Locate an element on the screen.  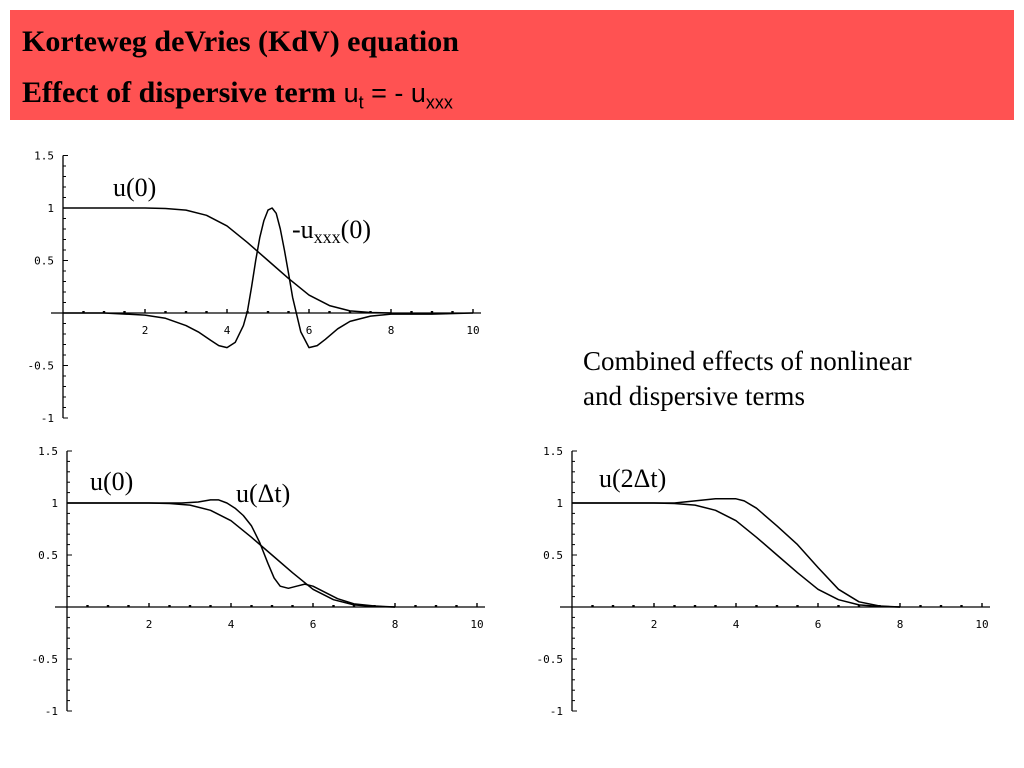
curve-label-2: -uxxx(0) is located at coordinates (331, 231).